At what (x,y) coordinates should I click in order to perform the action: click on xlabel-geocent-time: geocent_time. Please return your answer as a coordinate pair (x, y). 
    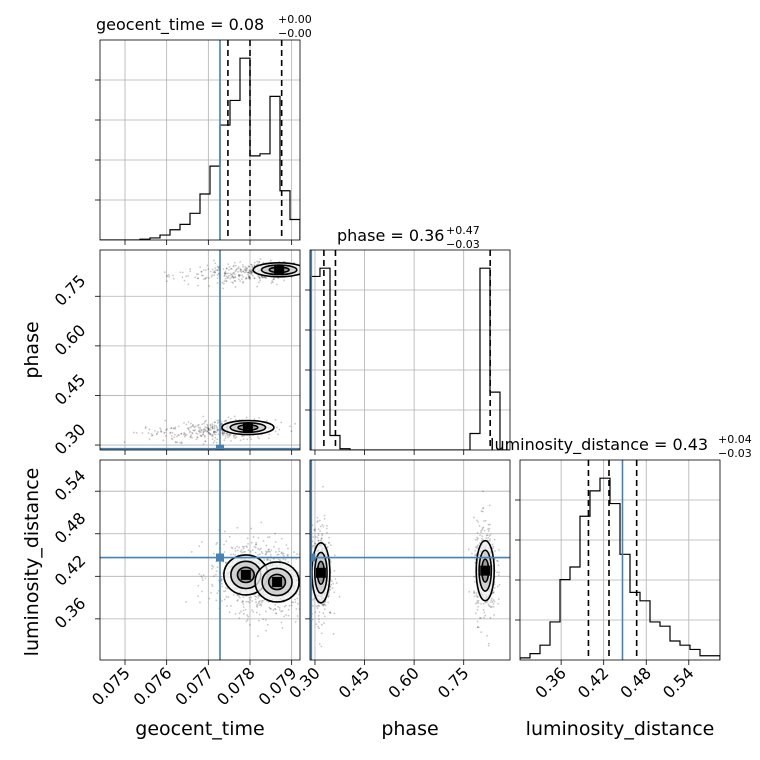
    Looking at the image, I should click on (199, 729).